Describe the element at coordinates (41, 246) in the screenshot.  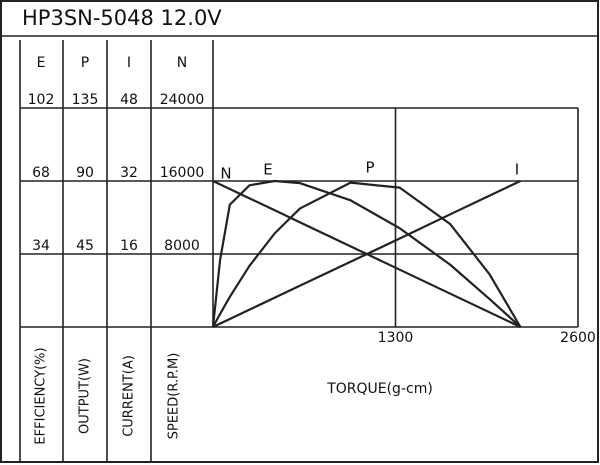
I see `y-tick-label: 34` at that location.